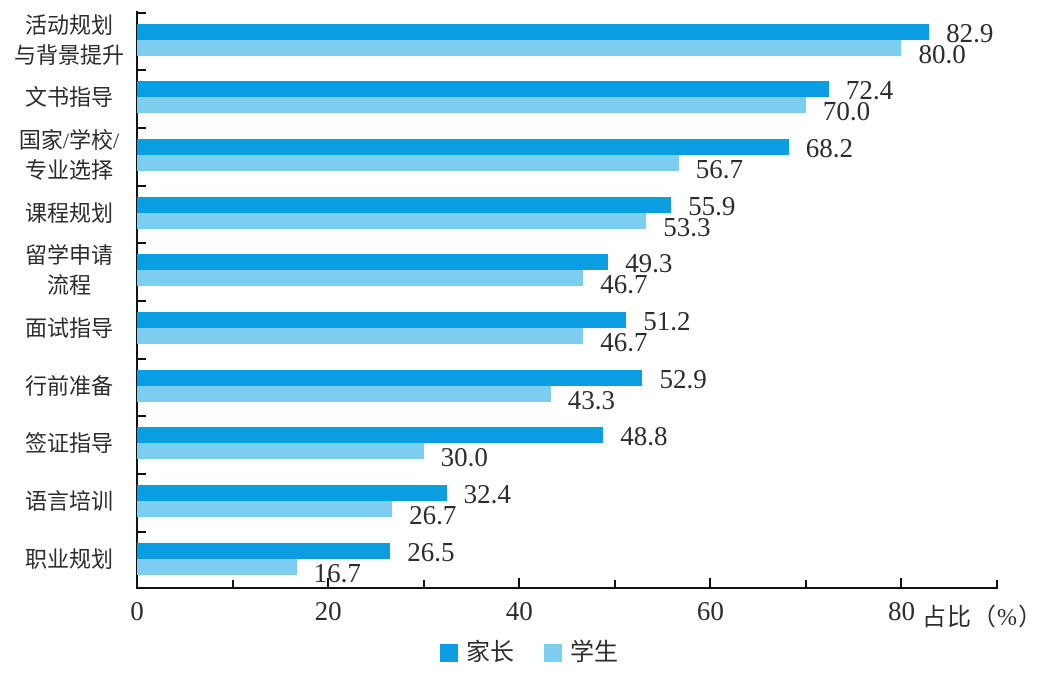 The image size is (1058, 678). I want to click on x-axis-title: 占比（%）, so click(982, 618).